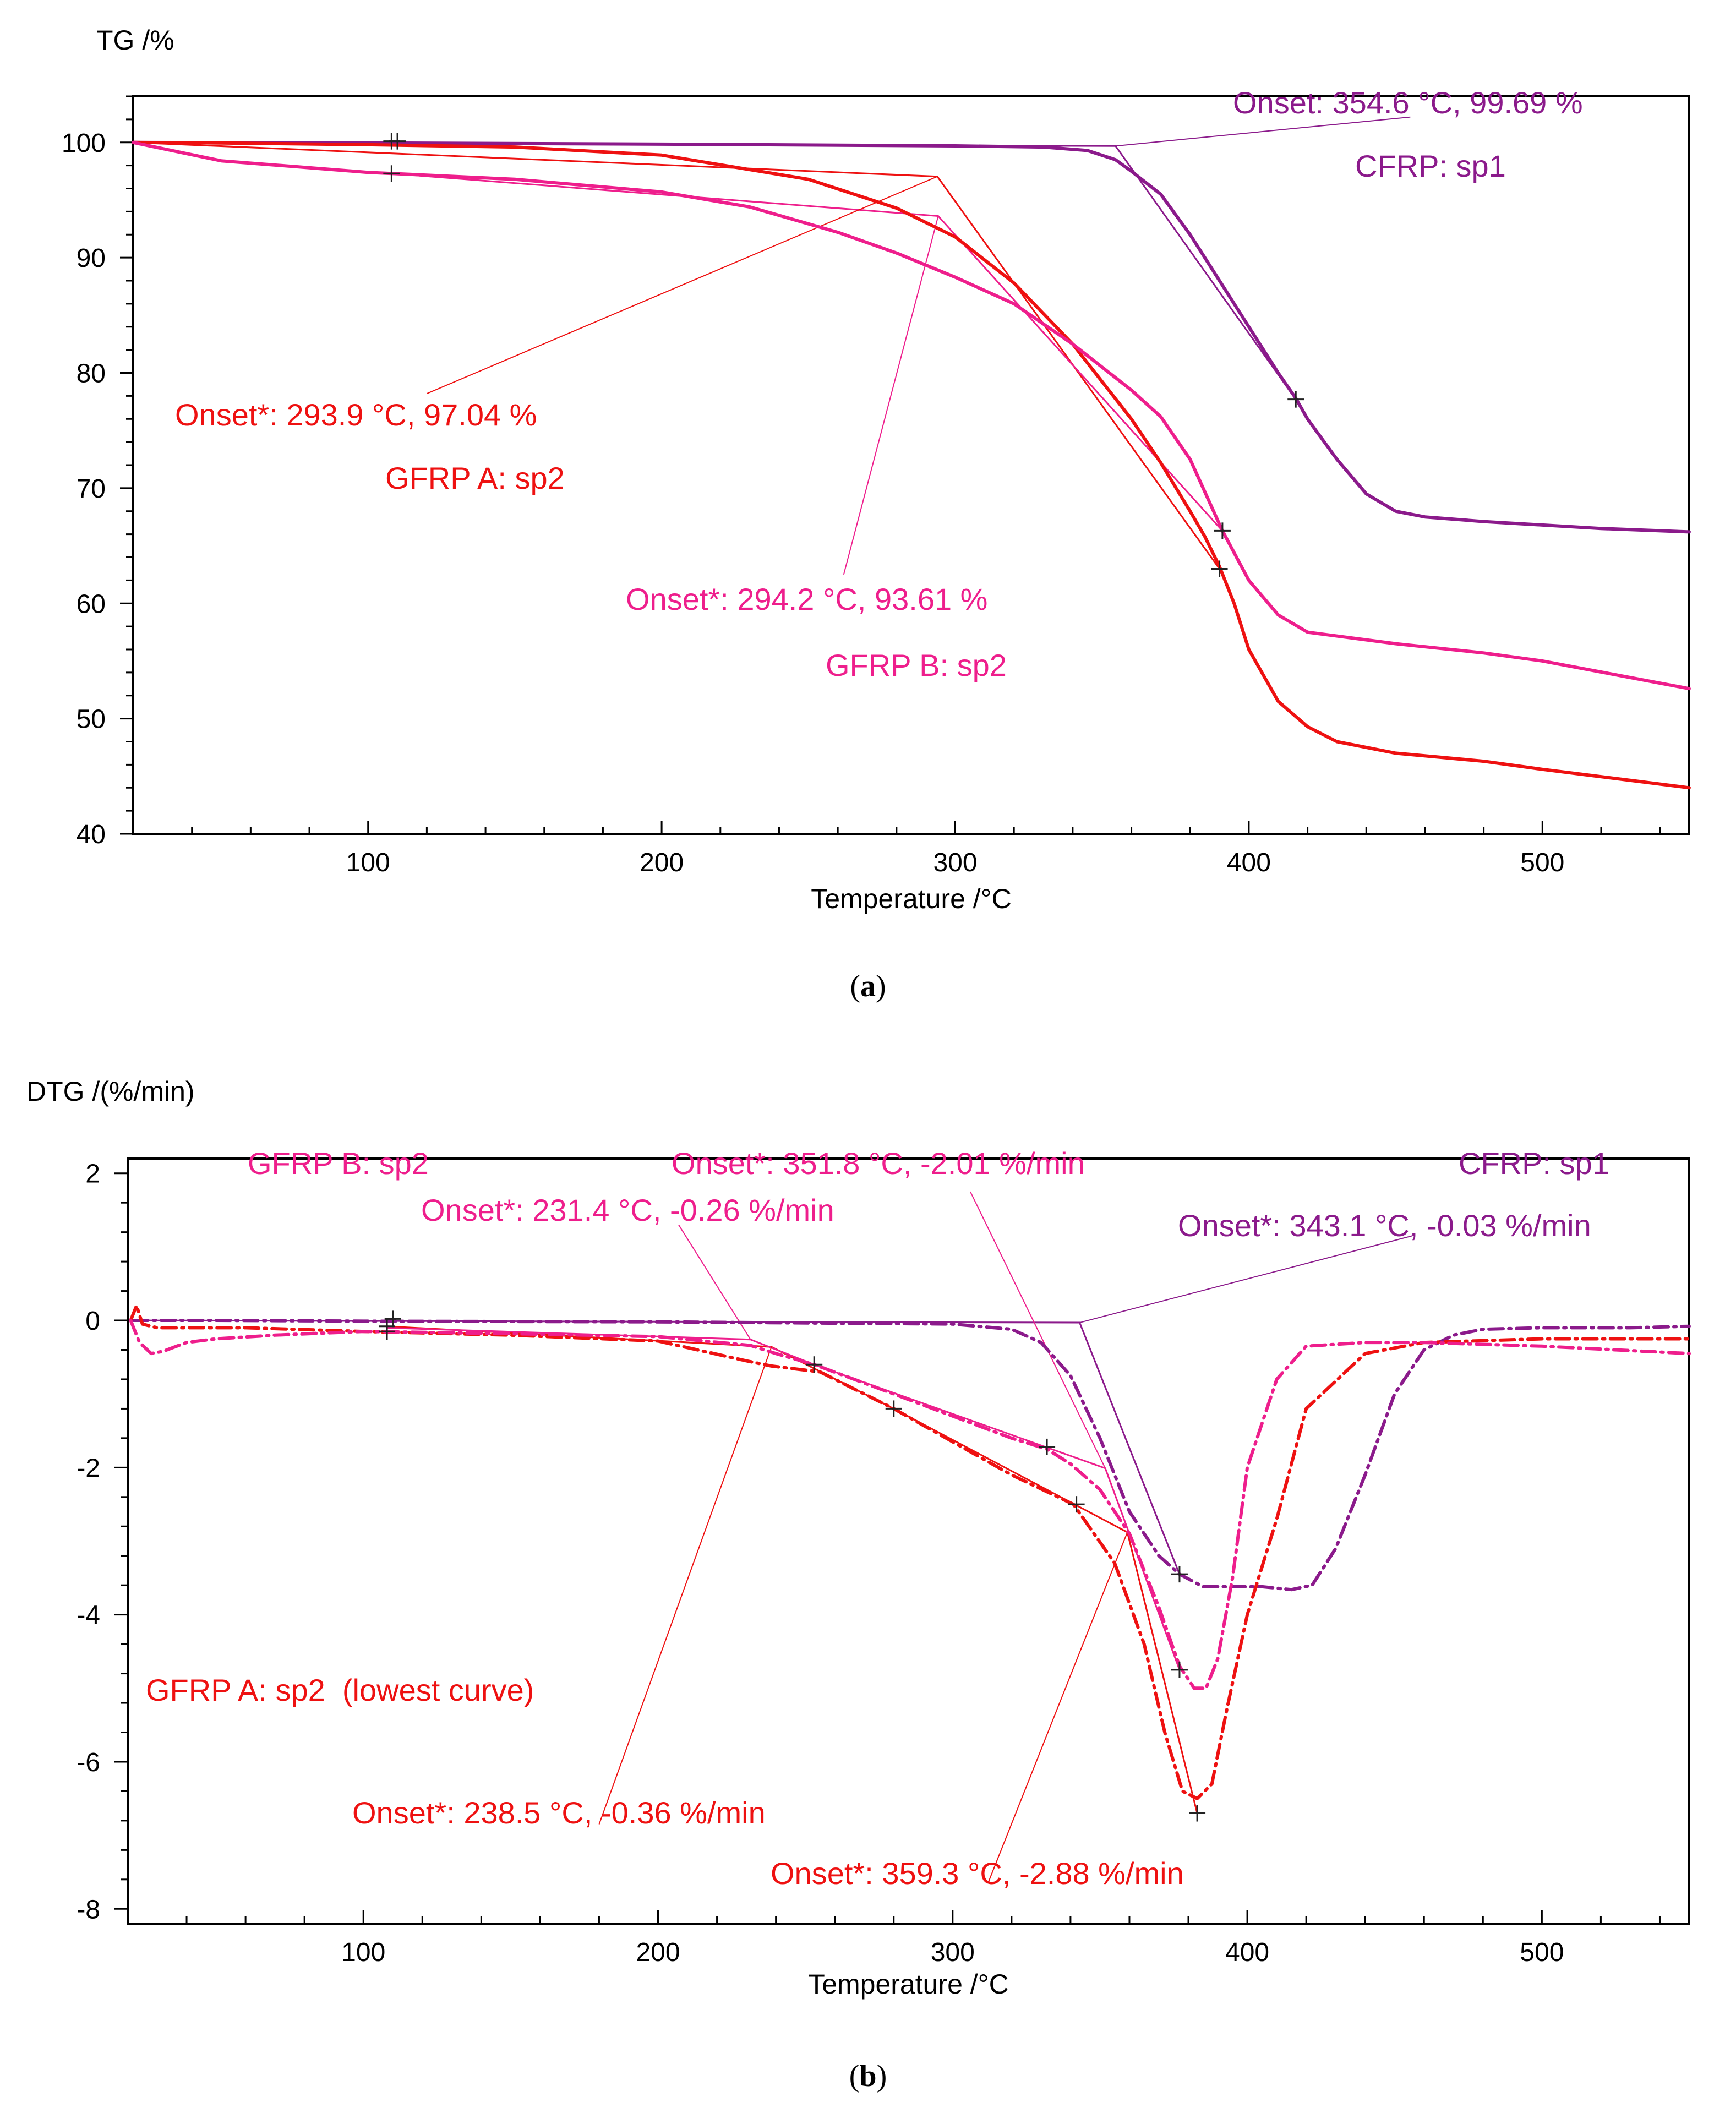  What do you see at coordinates (89, 1762) in the screenshot?
I see `panel-b-y-tick-label: -6` at bounding box center [89, 1762].